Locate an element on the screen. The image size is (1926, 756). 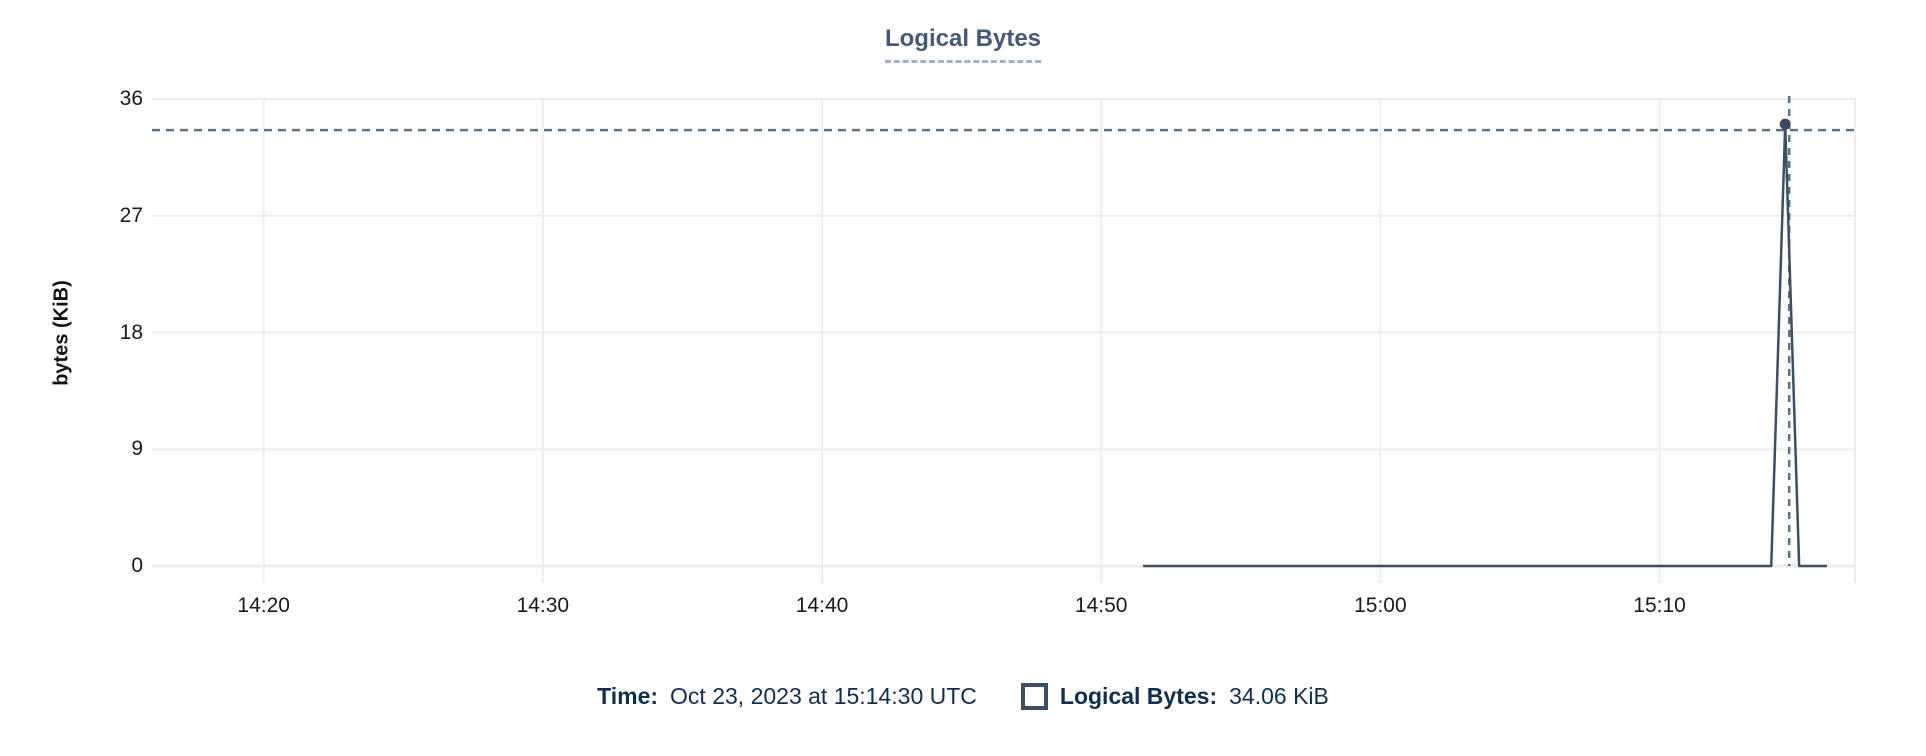
x-tick-label: 15:00 is located at coordinates (1380, 605).